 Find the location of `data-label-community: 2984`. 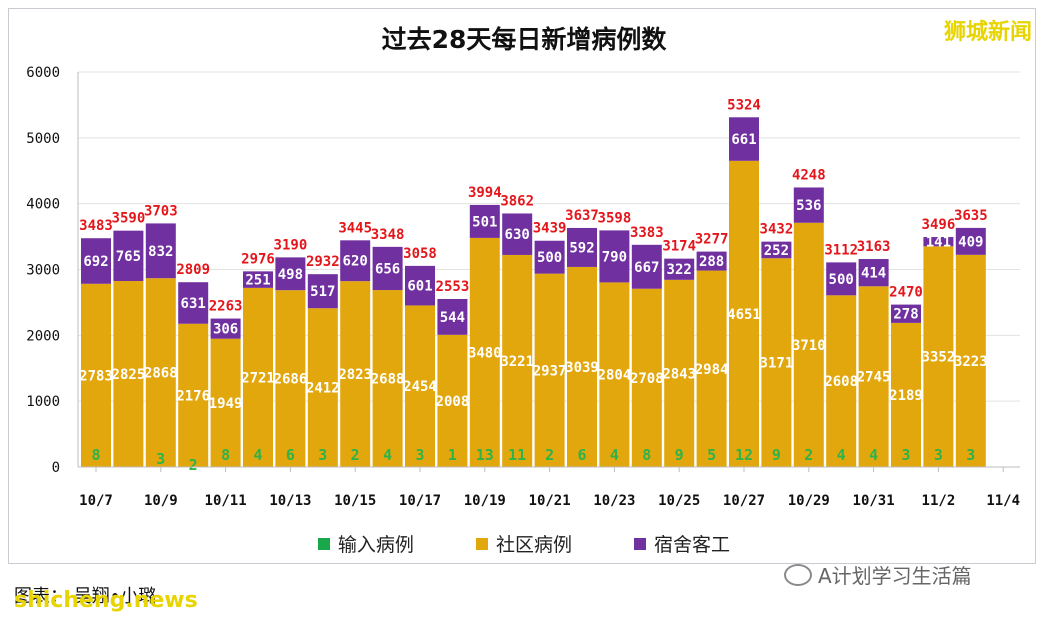

data-label-community: 2984 is located at coordinates (712, 370).